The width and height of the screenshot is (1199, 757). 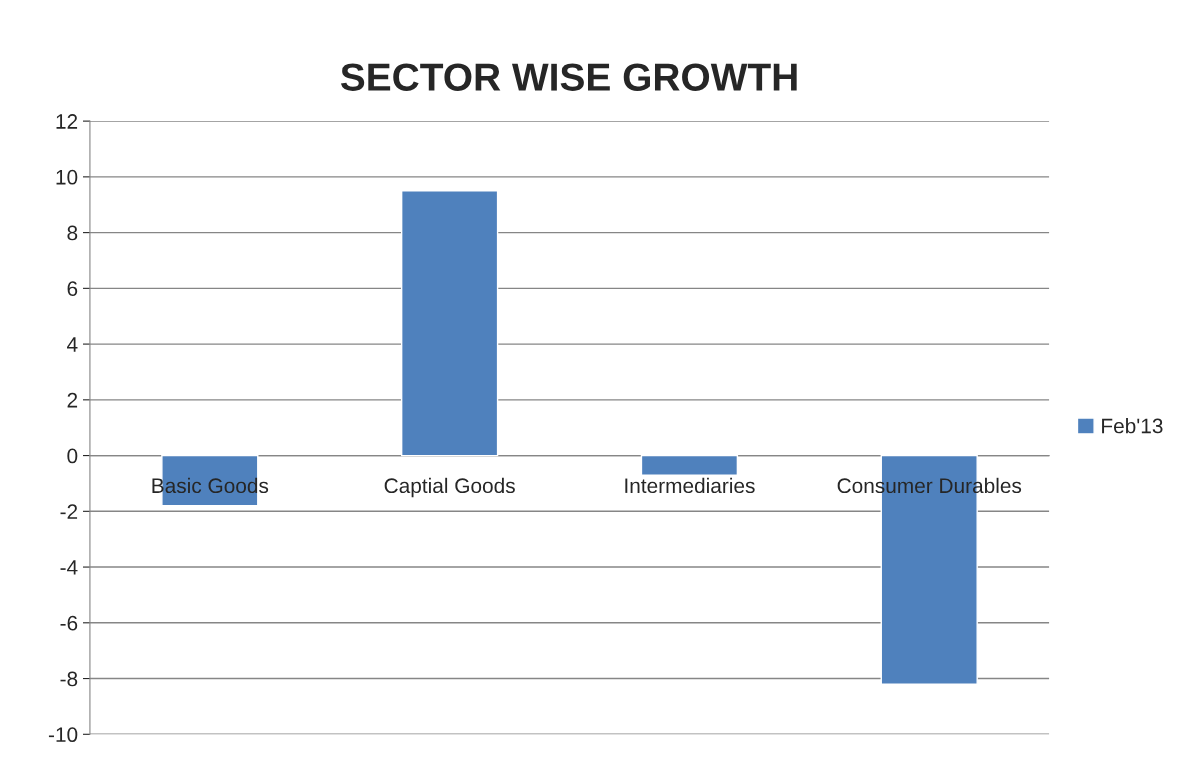 I want to click on x-tick-label: Captial Goods, so click(x=449, y=487).